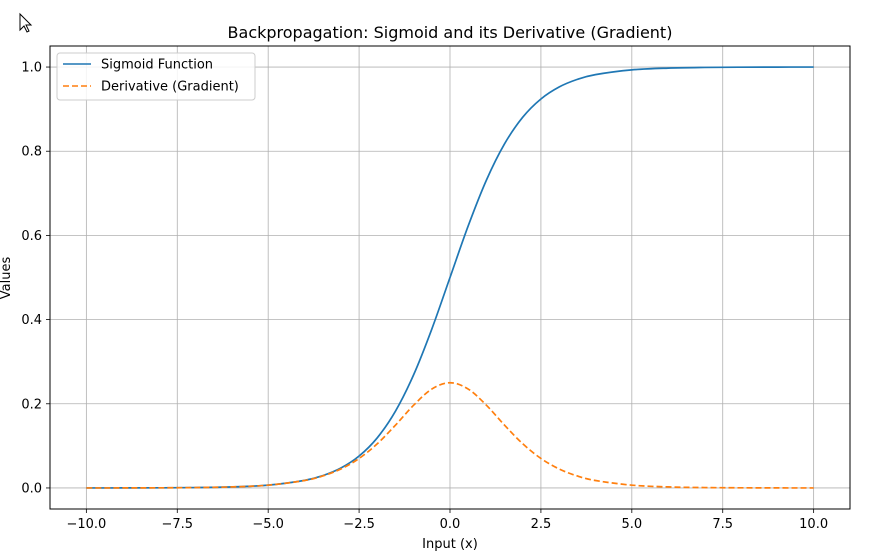  I want to click on x-tick-label-5: 2.5, so click(541, 524).